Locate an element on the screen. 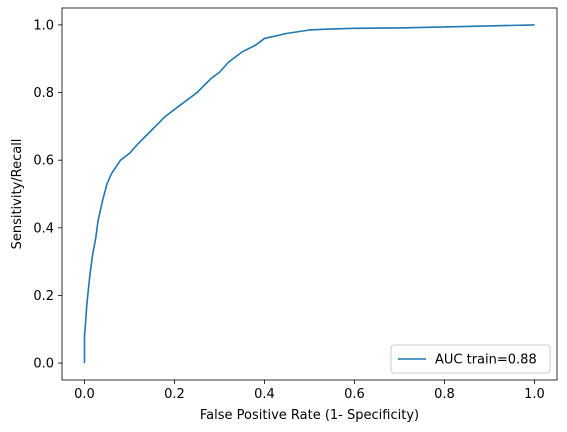 The image size is (567, 432). x-axis-label: False Positive Rate (1- Specificity) is located at coordinates (309, 415).